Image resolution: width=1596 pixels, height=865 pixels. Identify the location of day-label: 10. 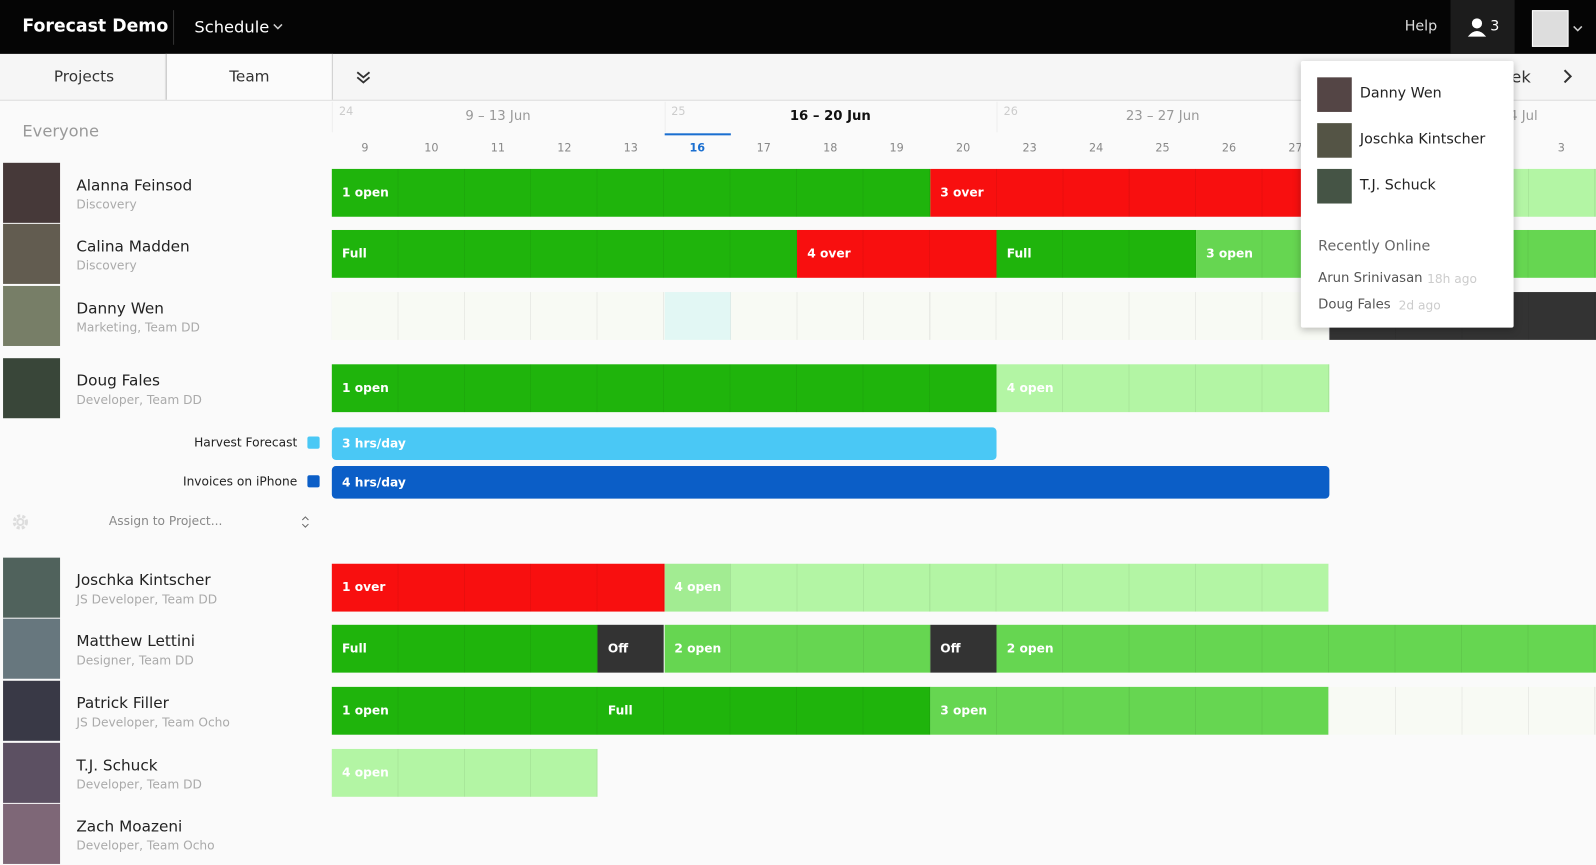
(431, 148).